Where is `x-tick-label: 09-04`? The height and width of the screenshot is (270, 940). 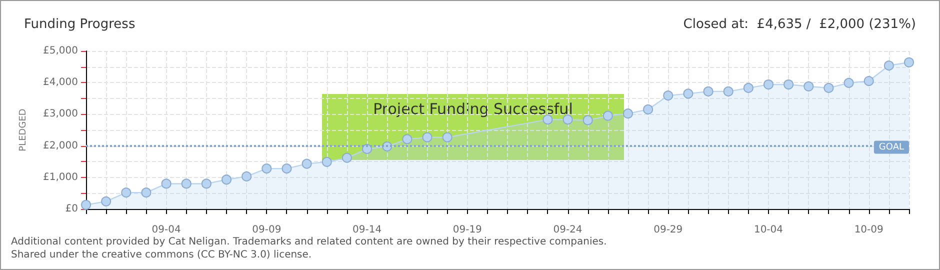 x-tick-label: 09-04 is located at coordinates (166, 230).